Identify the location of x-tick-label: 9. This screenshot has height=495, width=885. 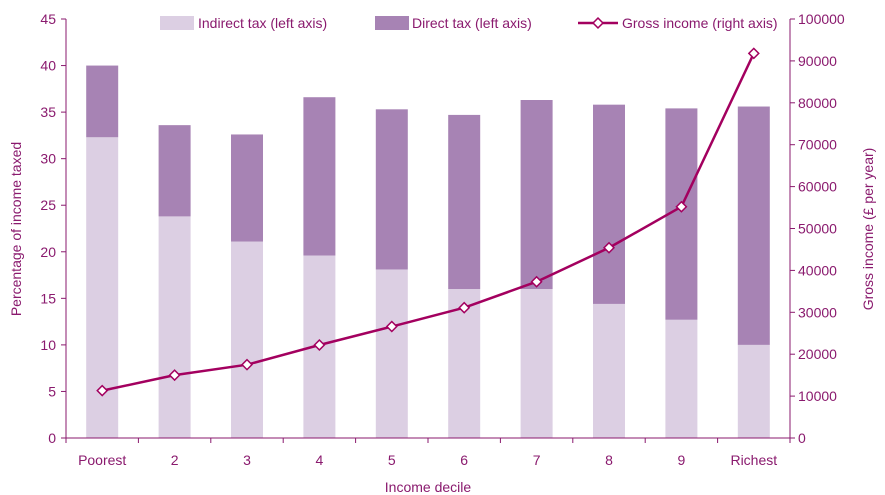
(682, 460).